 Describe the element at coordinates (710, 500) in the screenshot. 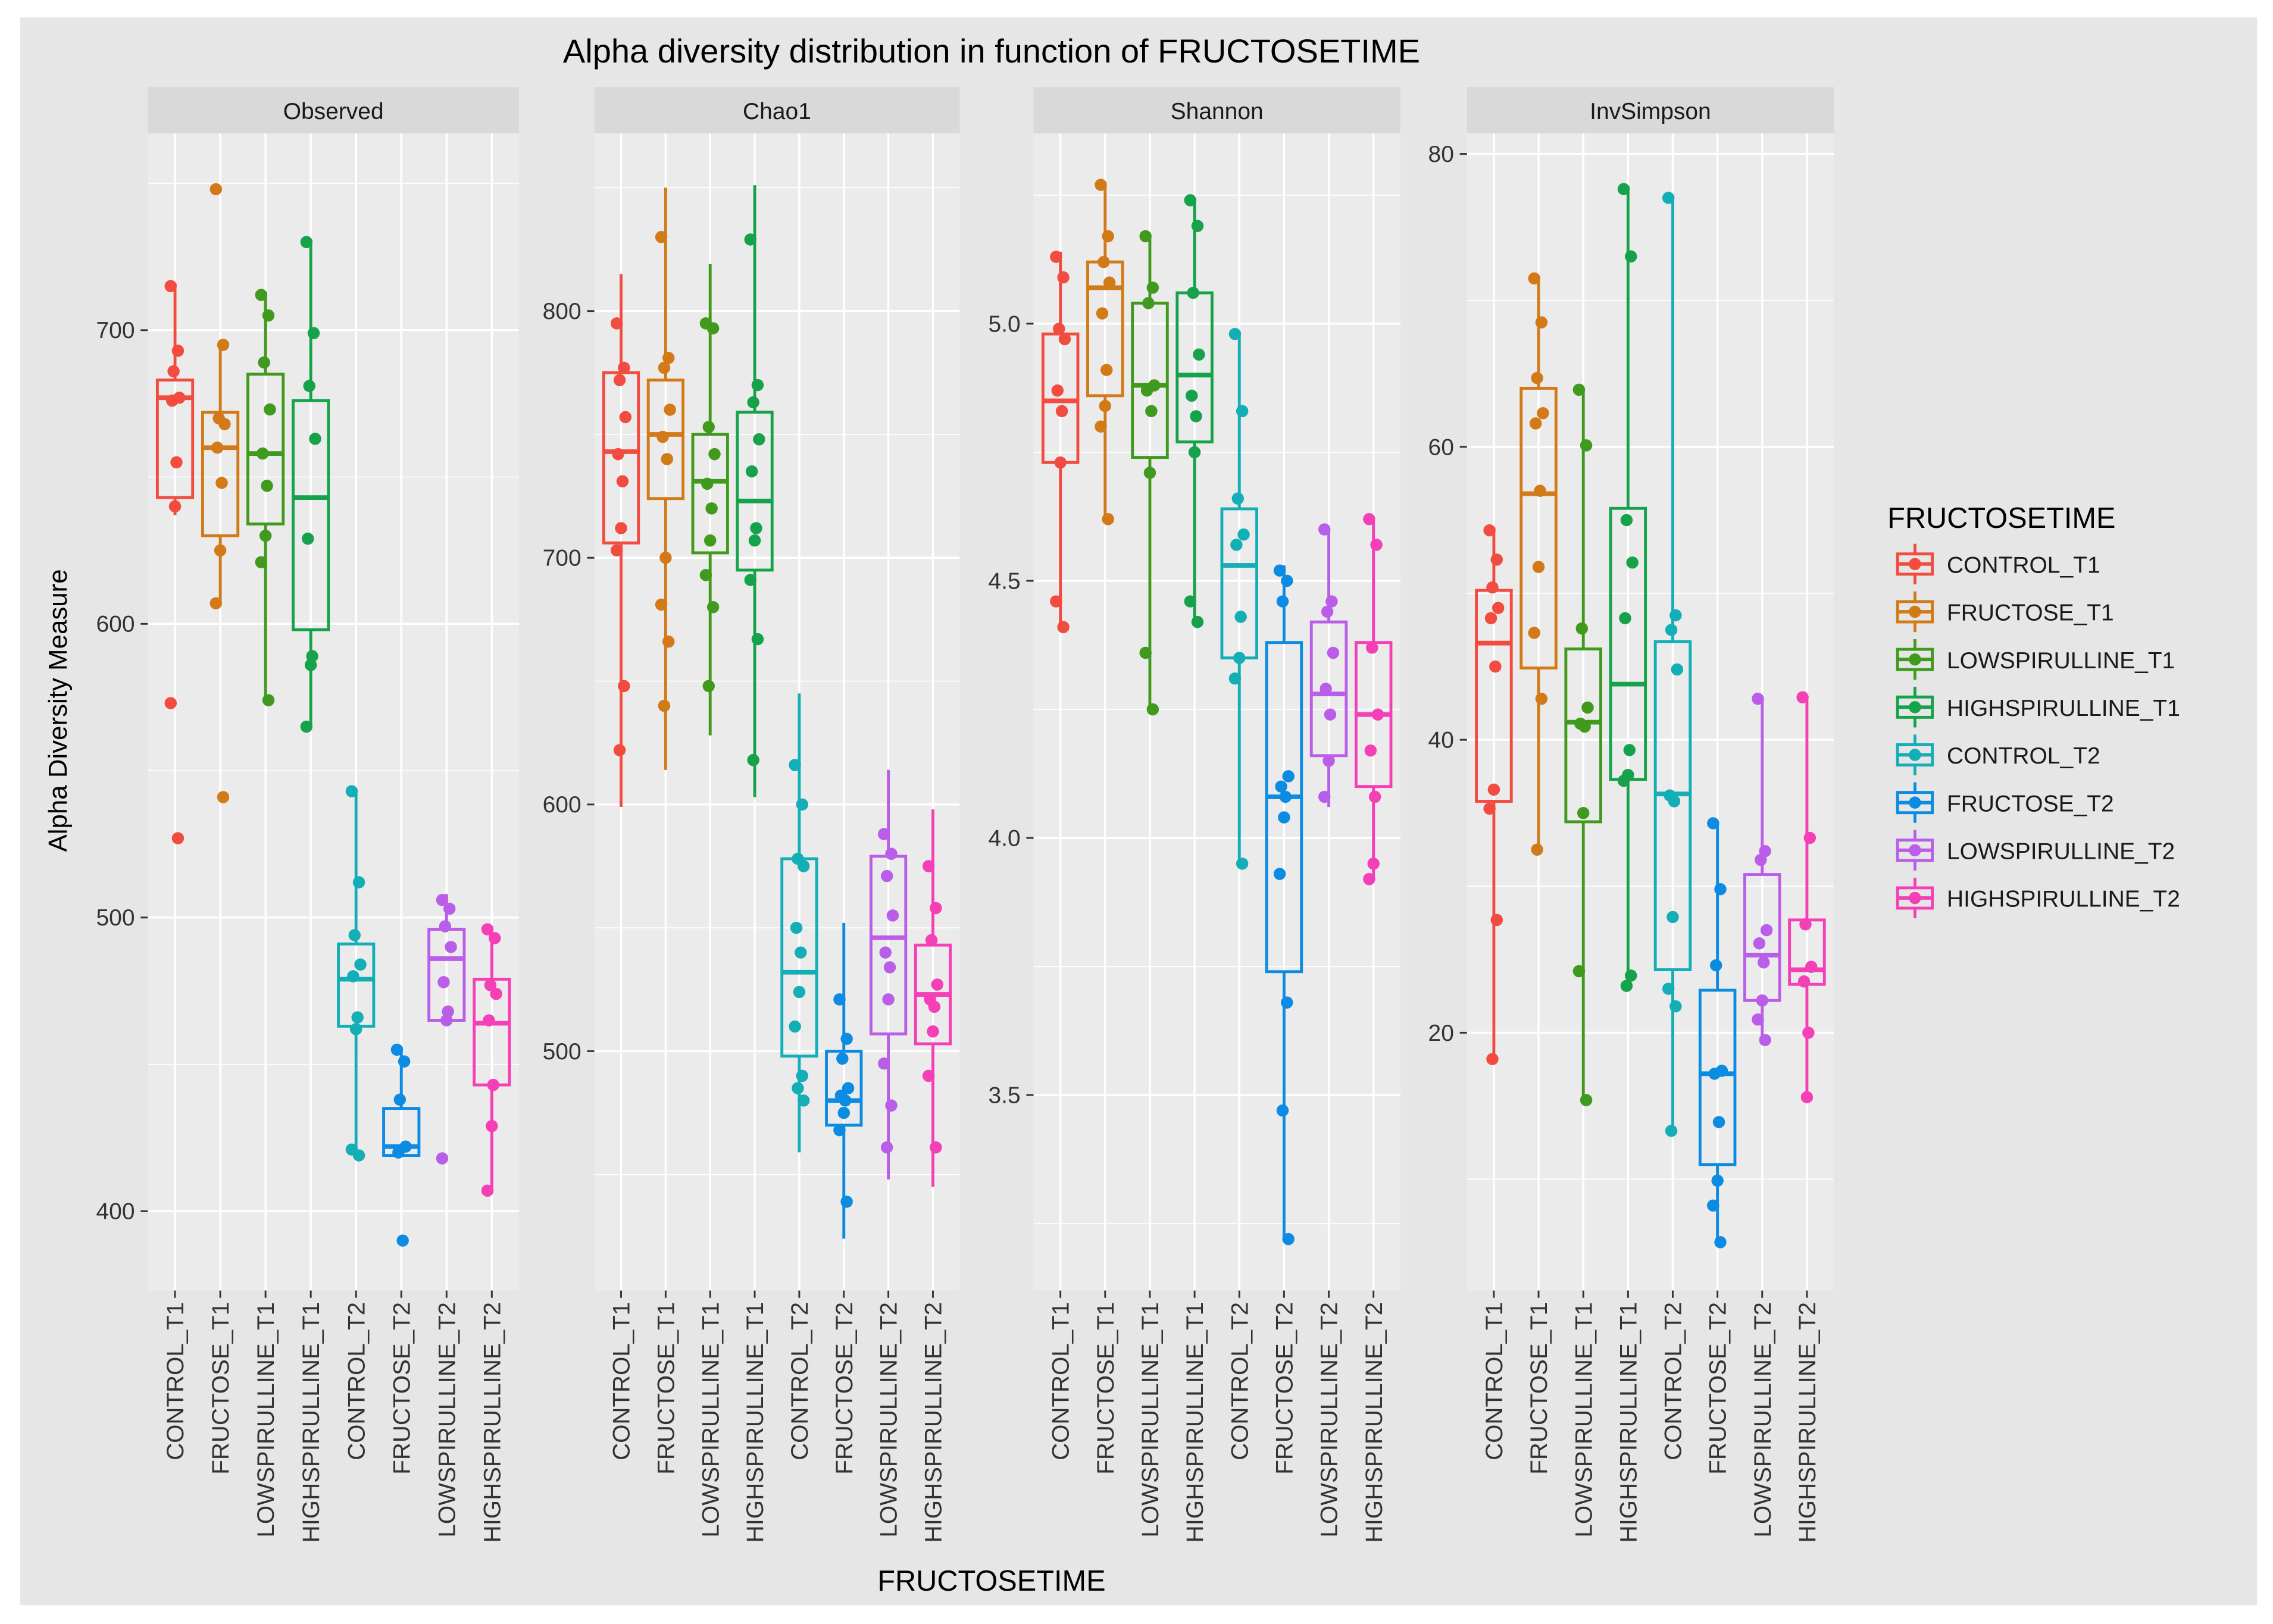

I see `boxplot-chao1-lowspirulline-t1` at that location.